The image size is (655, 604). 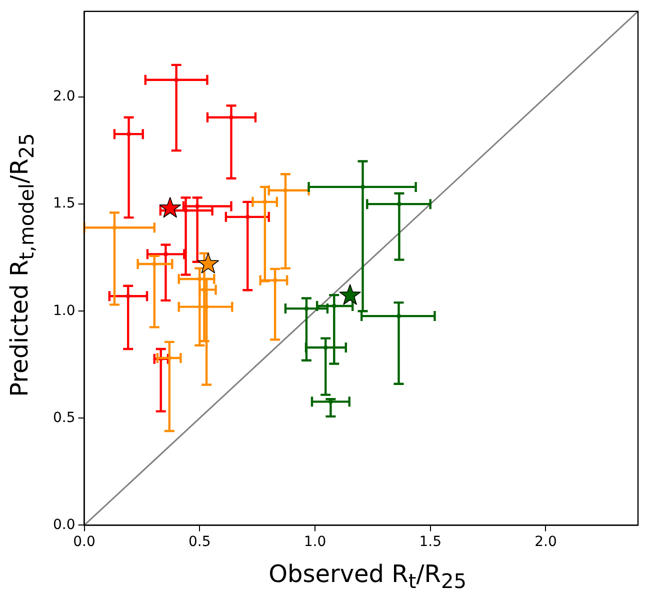 I want to click on y-tick-label: 0.0, so click(x=64, y=524).